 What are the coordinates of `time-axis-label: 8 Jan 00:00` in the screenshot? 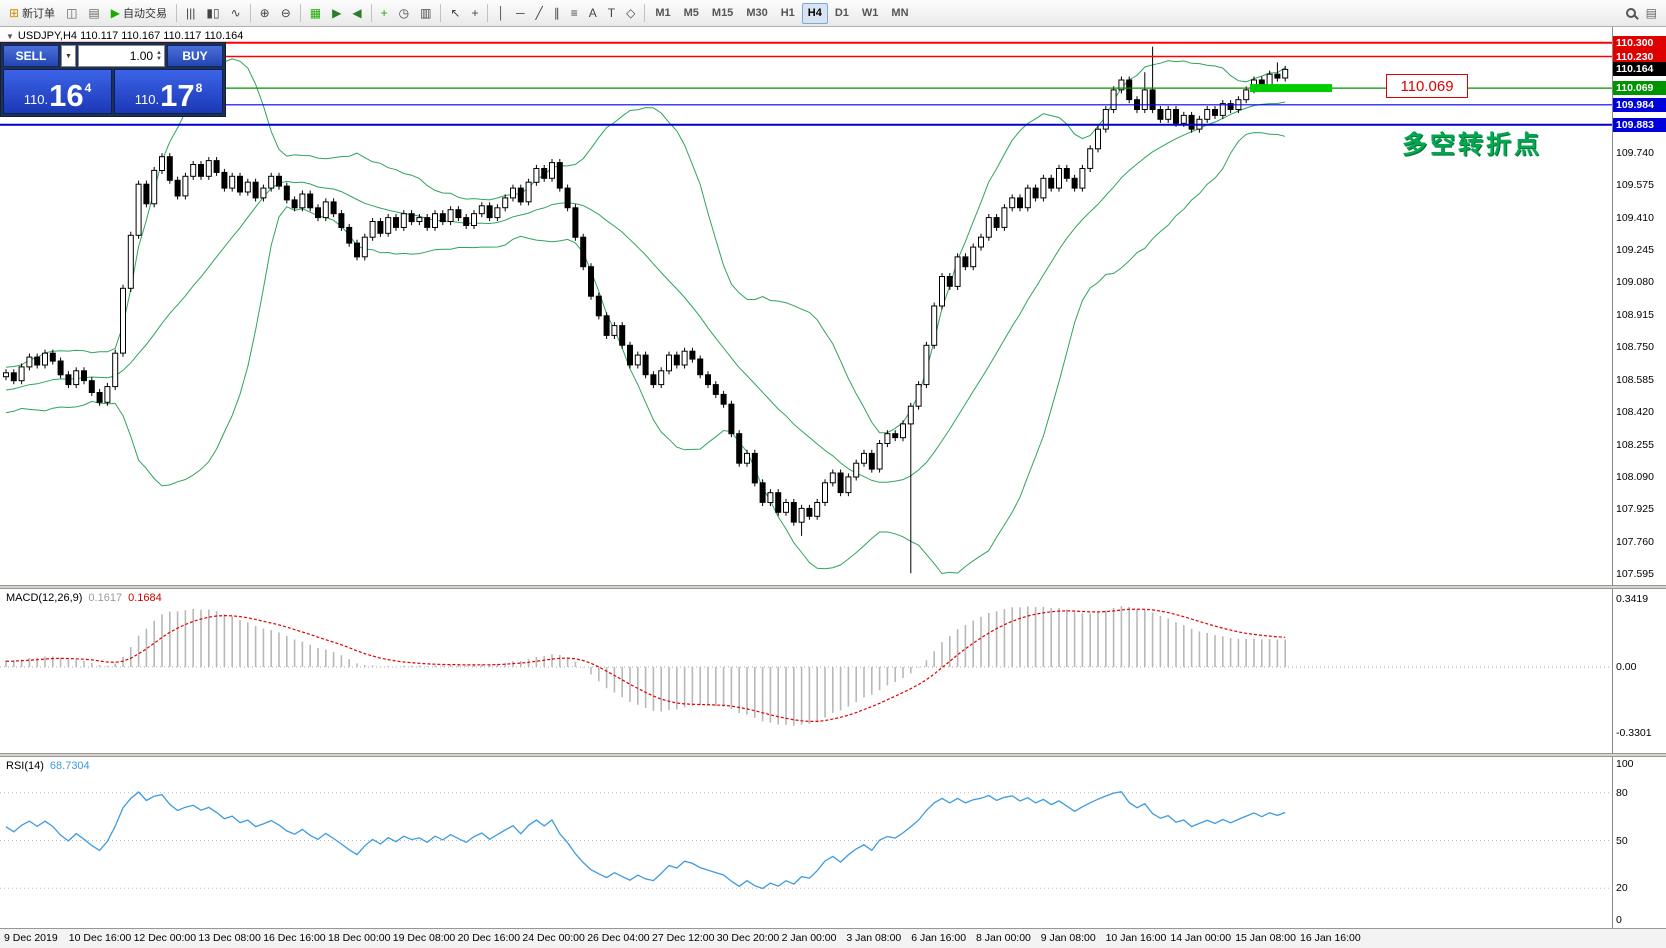 It's located at (1003, 938).